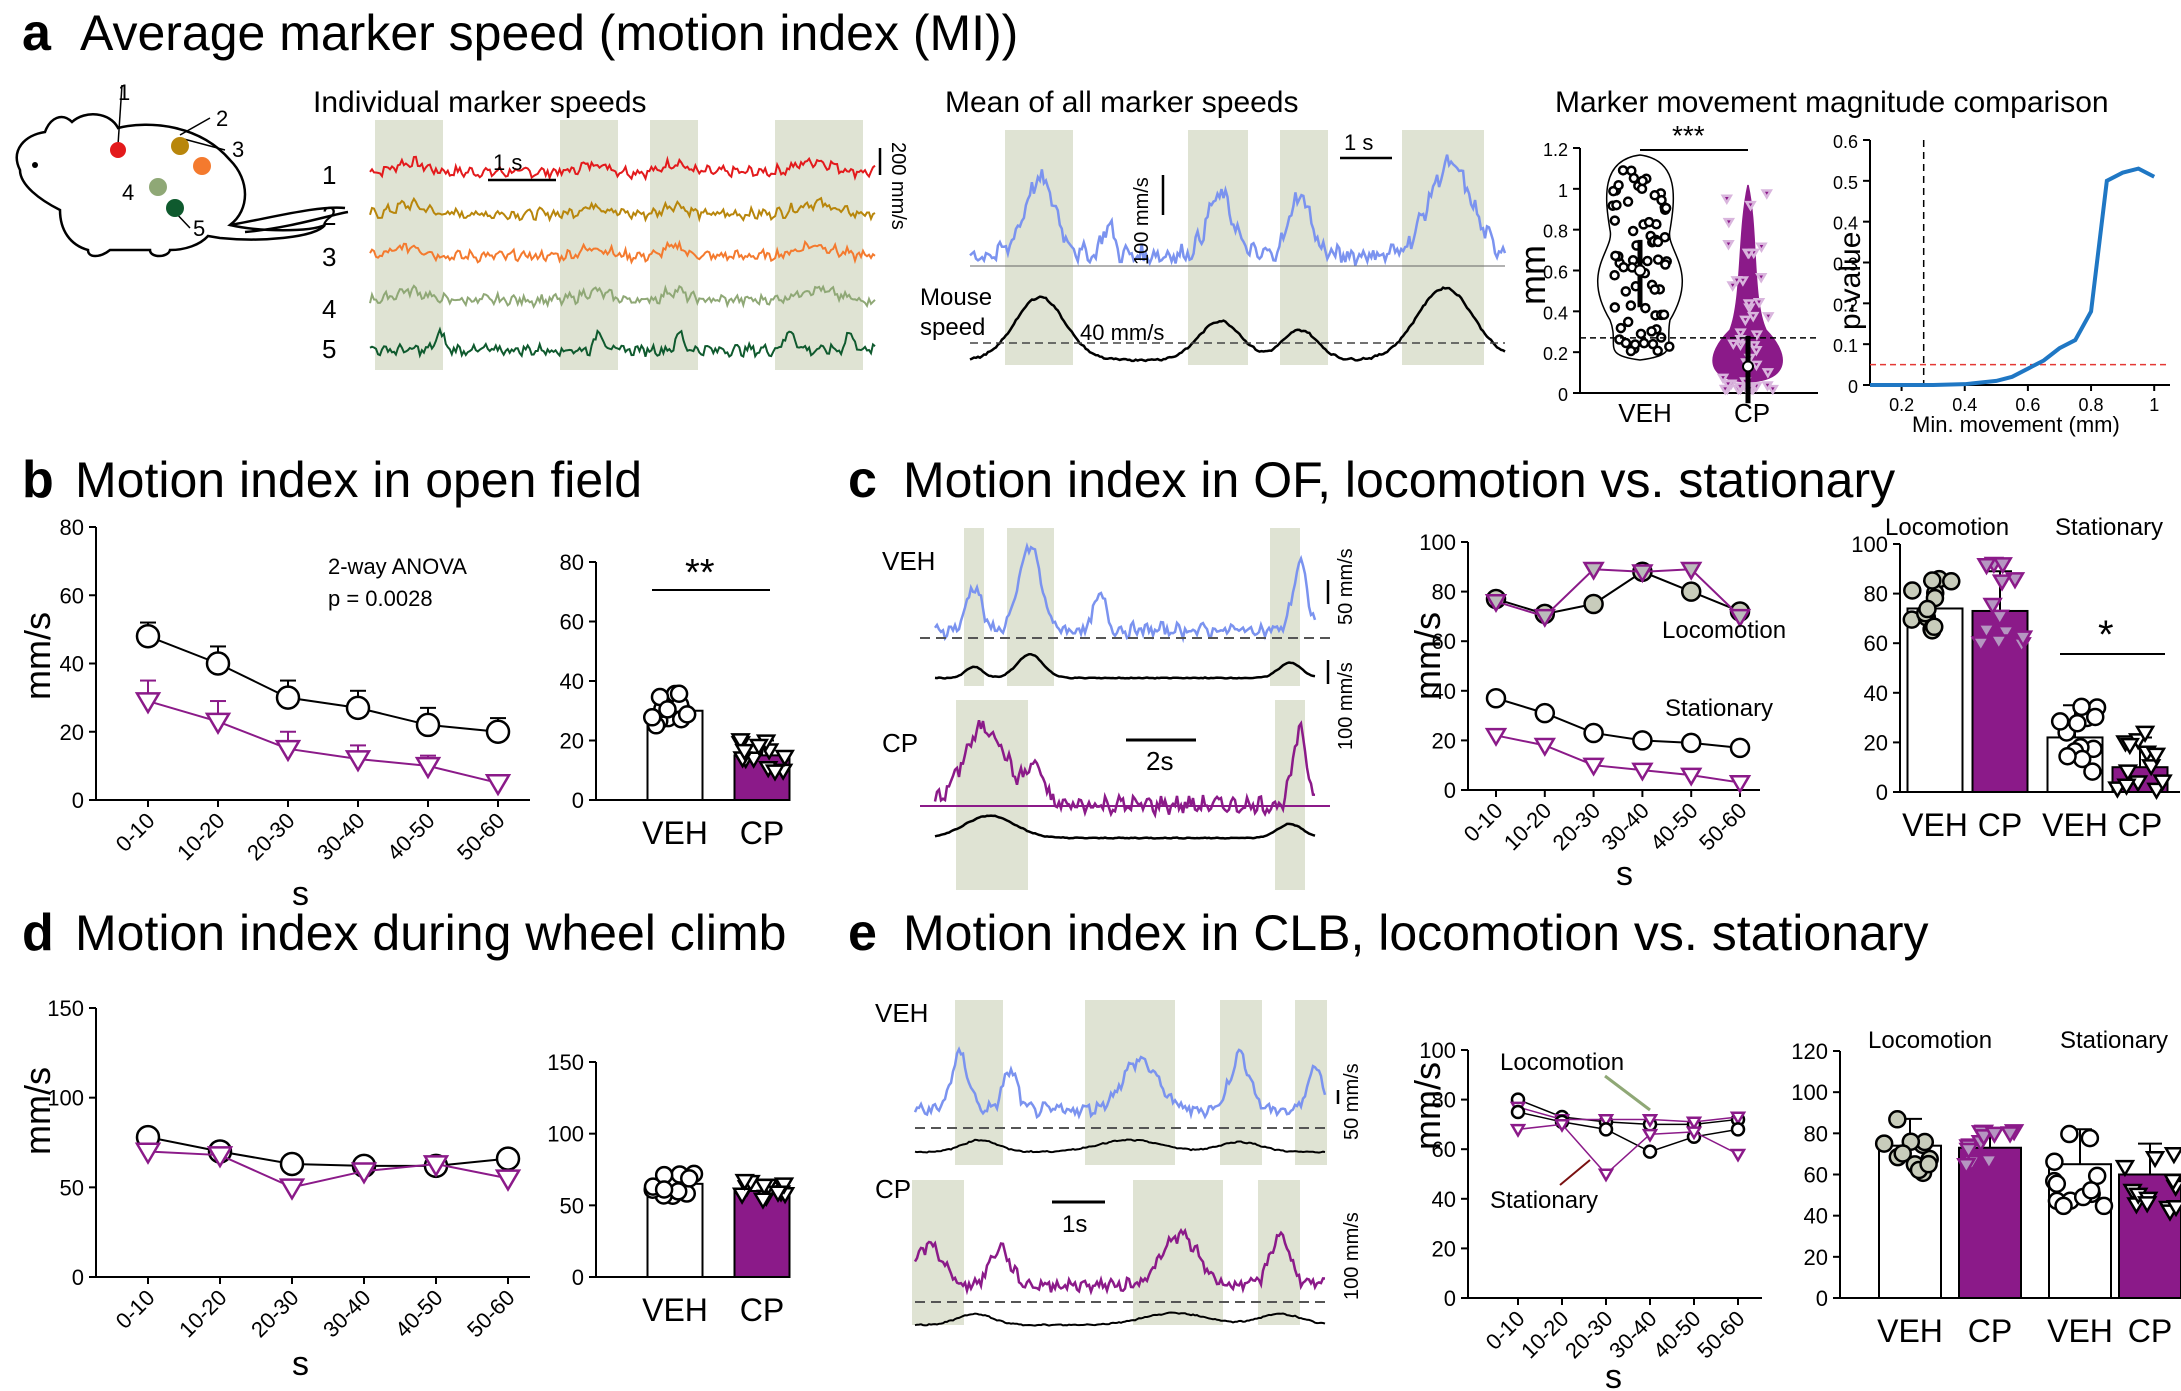 This screenshot has width=2181, height=1391. I want to click on pvalue-x-tick-label: 0.8, so click(2091, 405).